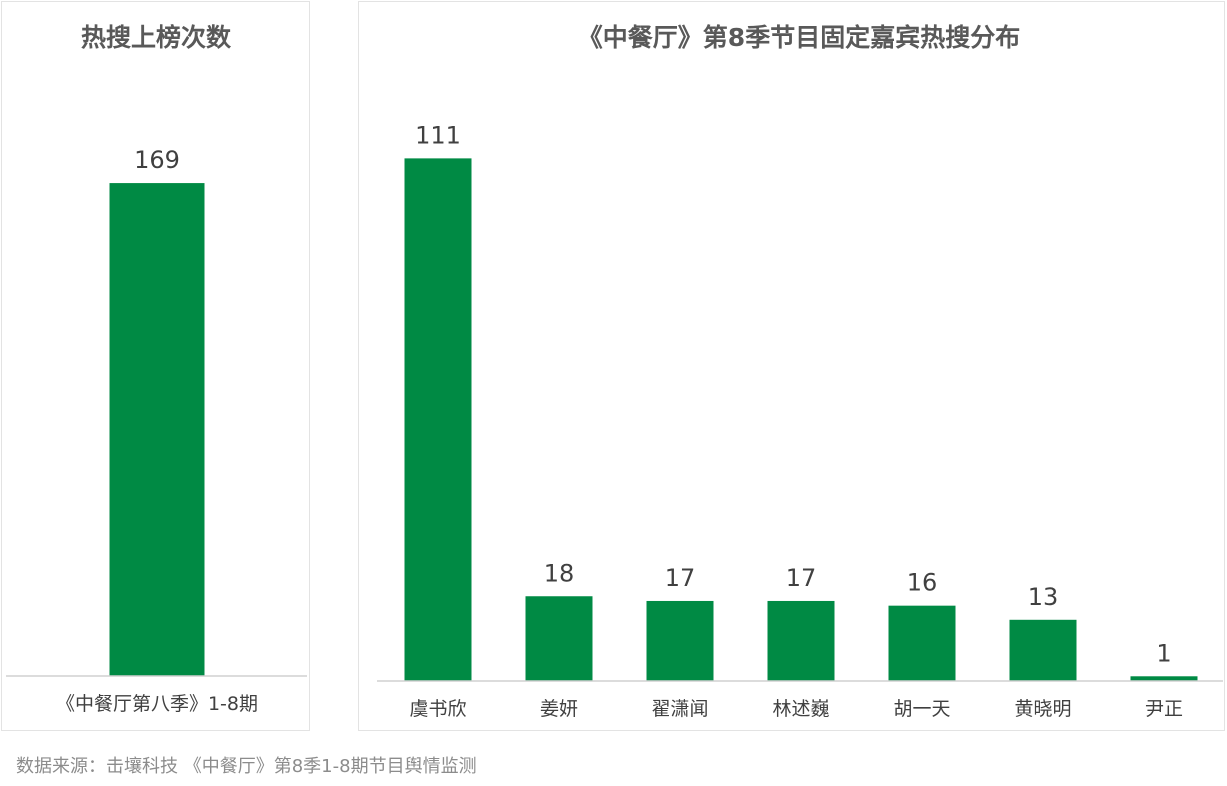 The width and height of the screenshot is (1227, 786). I want to click on right-category-label: 黄晓明, so click(1042, 709).